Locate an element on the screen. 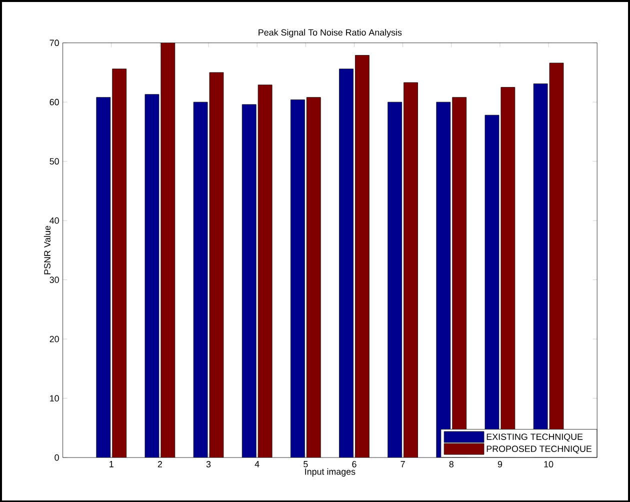 This screenshot has width=630, height=502. legend-label: EXISTING TECHNIQUE is located at coordinates (534, 437).